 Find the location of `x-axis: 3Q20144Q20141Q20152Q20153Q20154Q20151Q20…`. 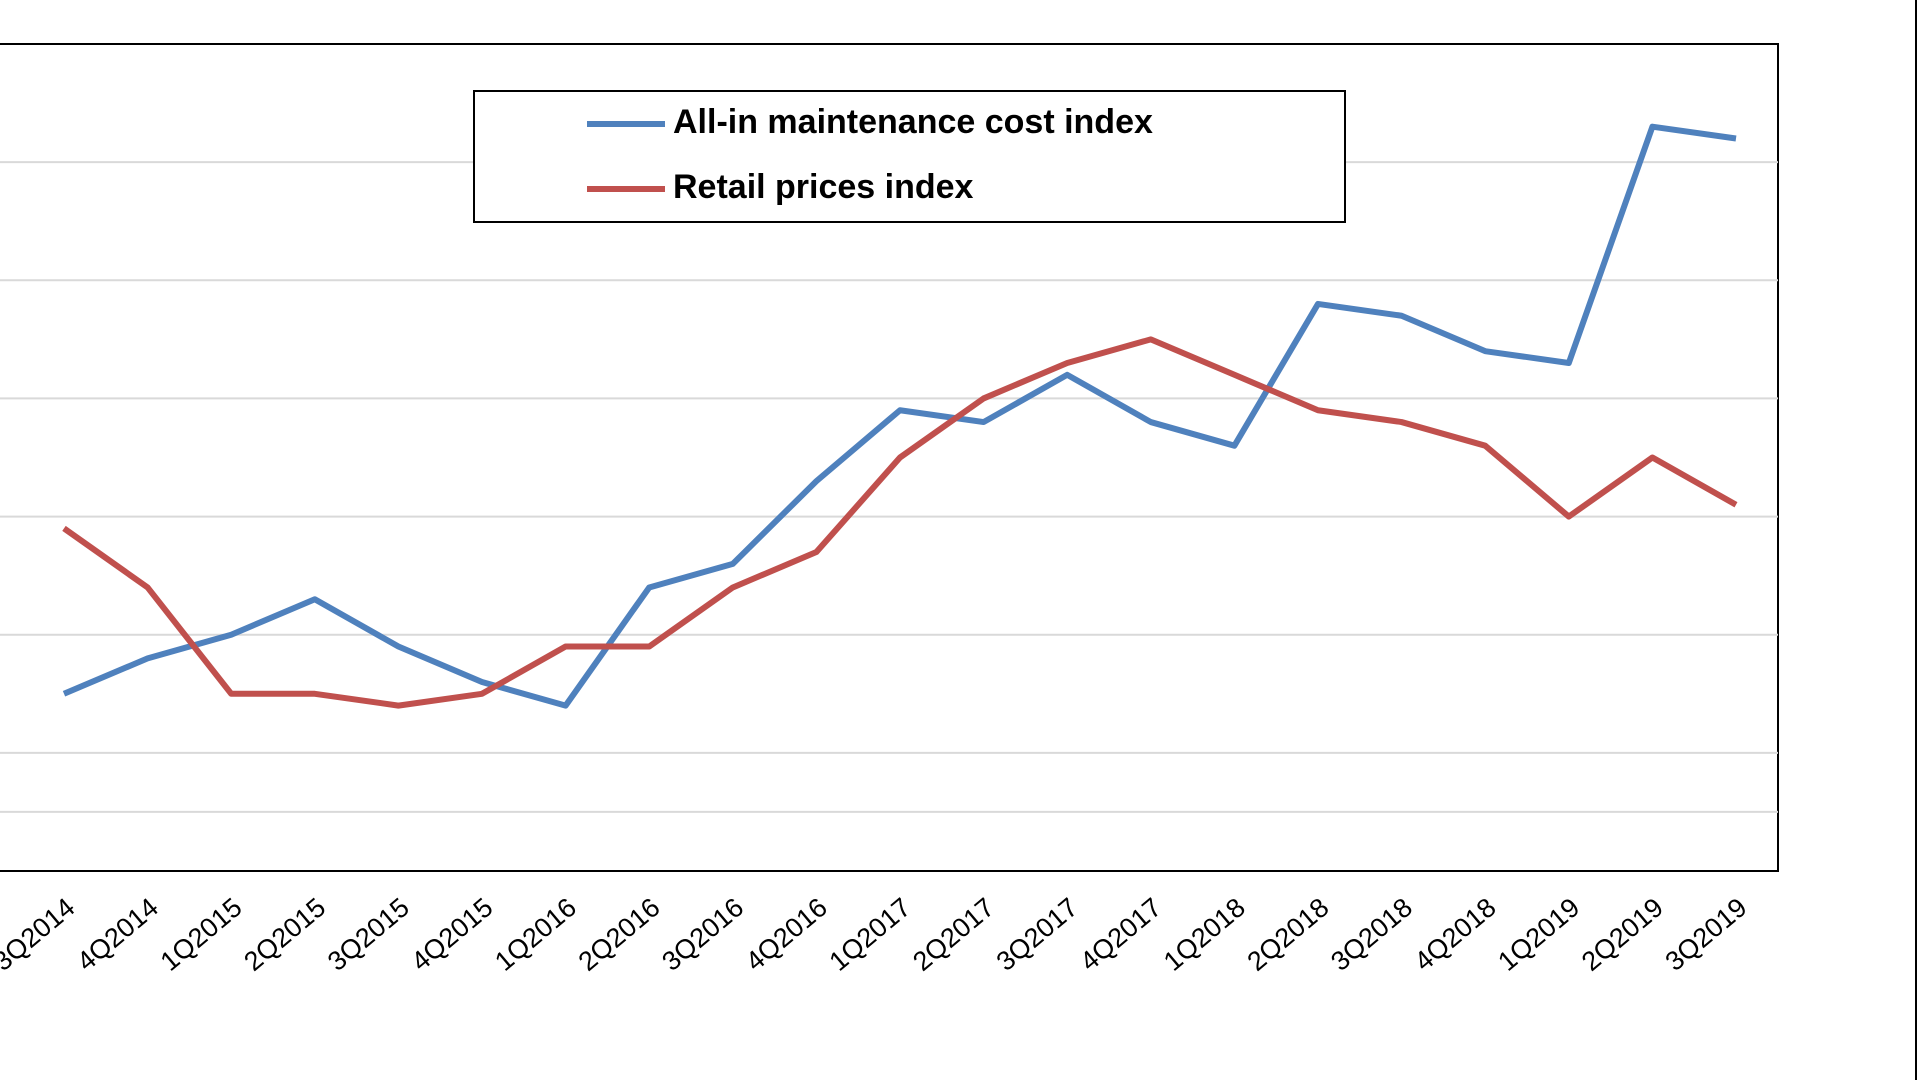

x-axis: 3Q20144Q20141Q20152Q20153Q20154Q20151Q20… is located at coordinates (876, 934).